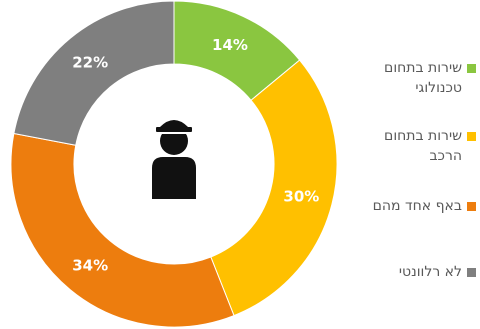 Image resolution: width=480 pixels, height=329 pixels. What do you see at coordinates (423, 146) in the screenshot?
I see `legend-label: שירות בתחום הרכב` at bounding box center [423, 146].